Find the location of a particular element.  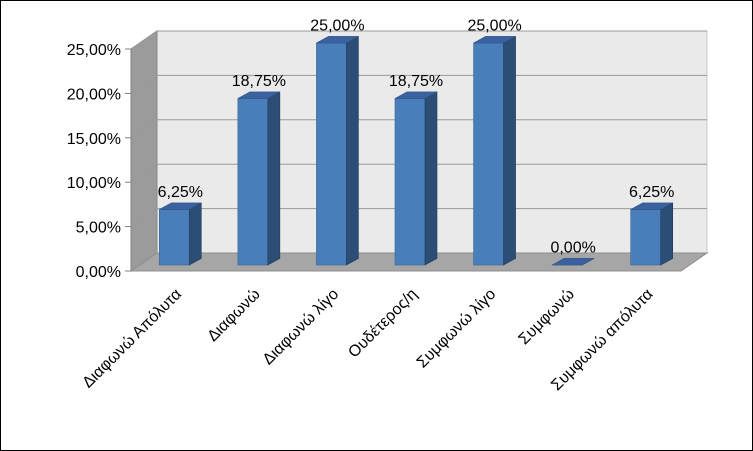

category-label: Συμφωνώ is located at coordinates (547, 317).